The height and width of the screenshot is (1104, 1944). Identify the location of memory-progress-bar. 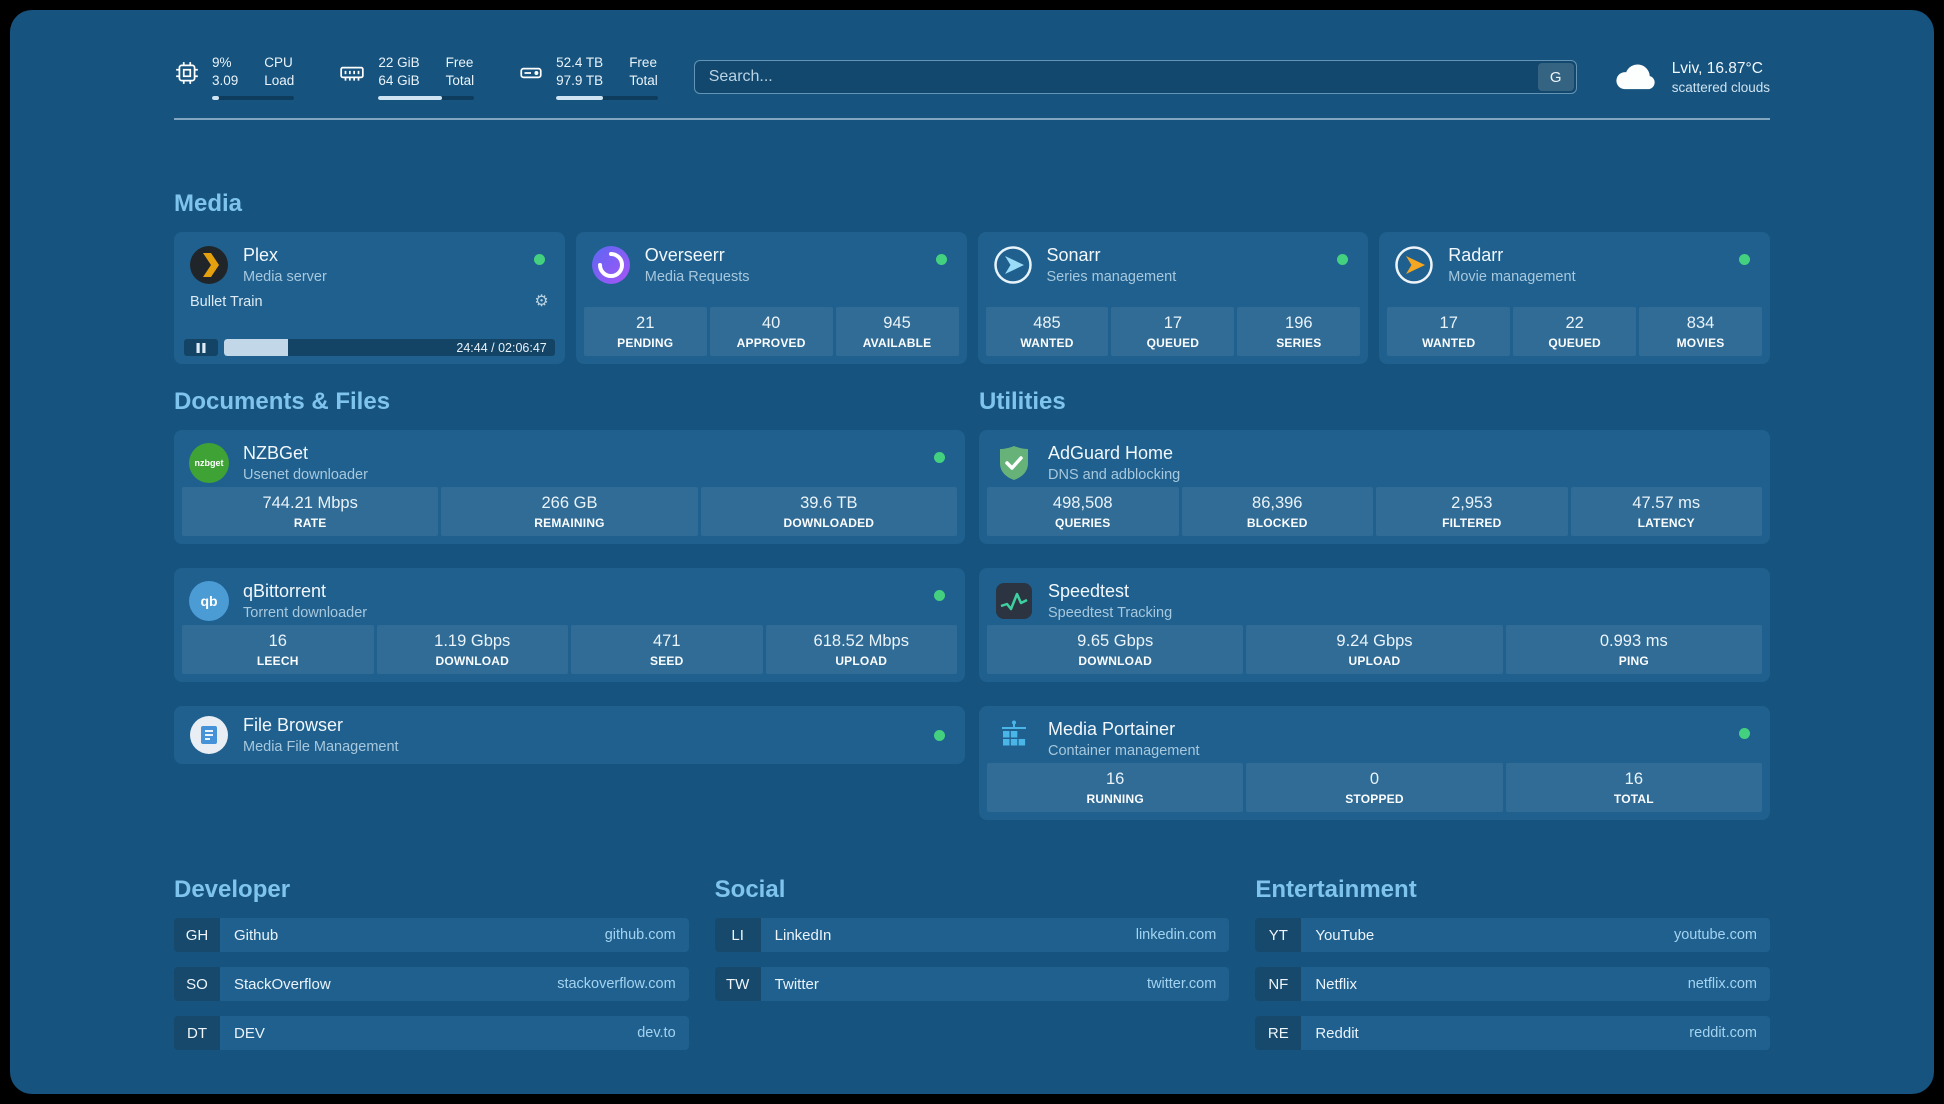
(426, 98).